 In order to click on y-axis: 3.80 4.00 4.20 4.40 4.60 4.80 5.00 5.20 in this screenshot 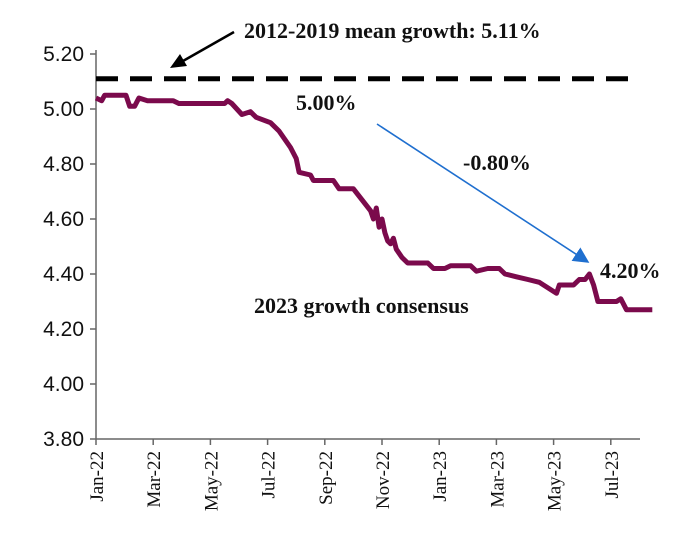, I will do `click(70, 247)`.